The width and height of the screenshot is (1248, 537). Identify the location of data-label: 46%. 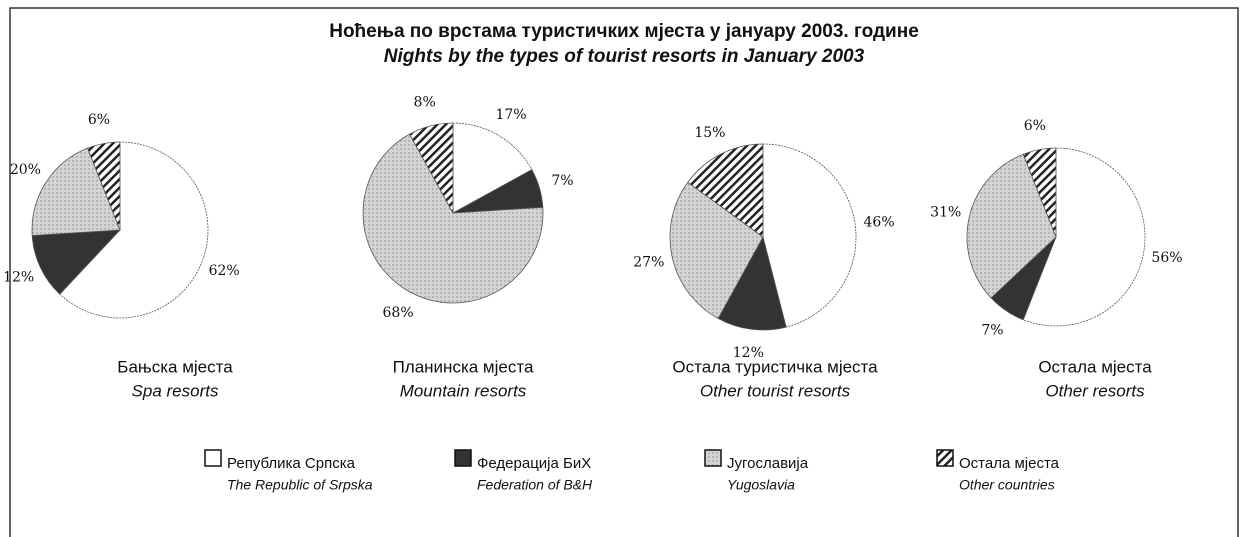
(879, 222).